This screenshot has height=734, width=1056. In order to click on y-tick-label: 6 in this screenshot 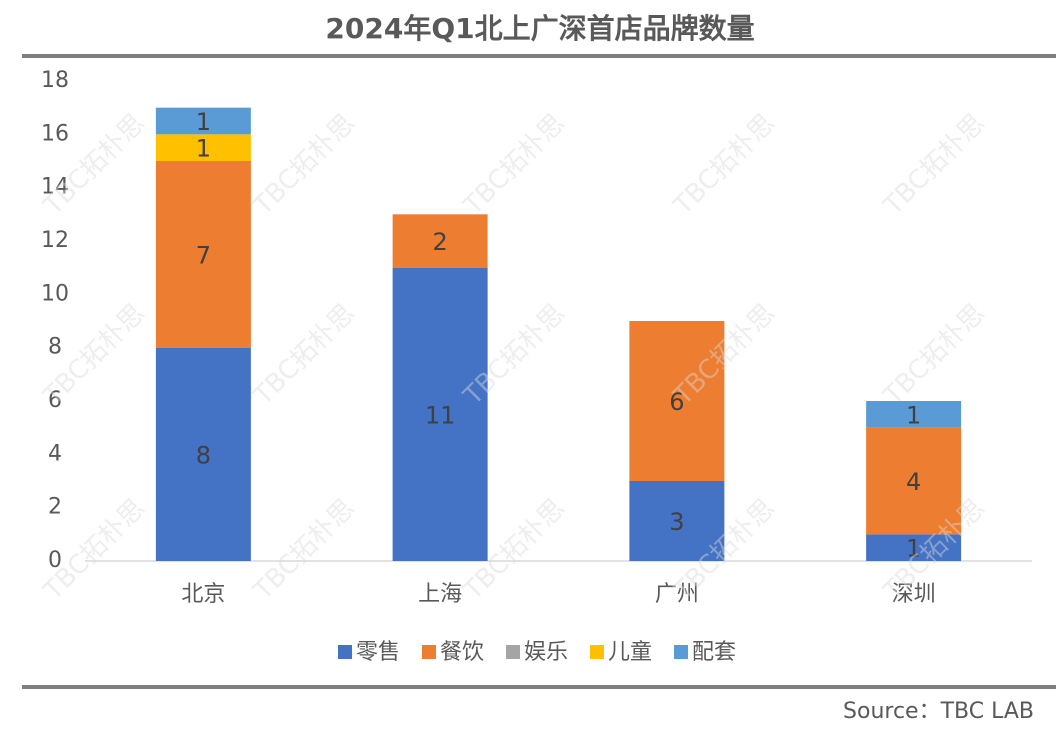, I will do `click(55, 400)`.